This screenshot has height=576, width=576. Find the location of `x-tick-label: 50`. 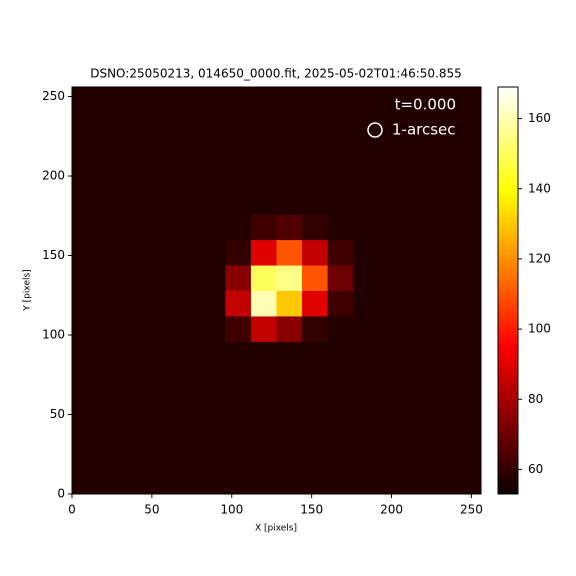

x-tick-label: 50 is located at coordinates (151, 510).